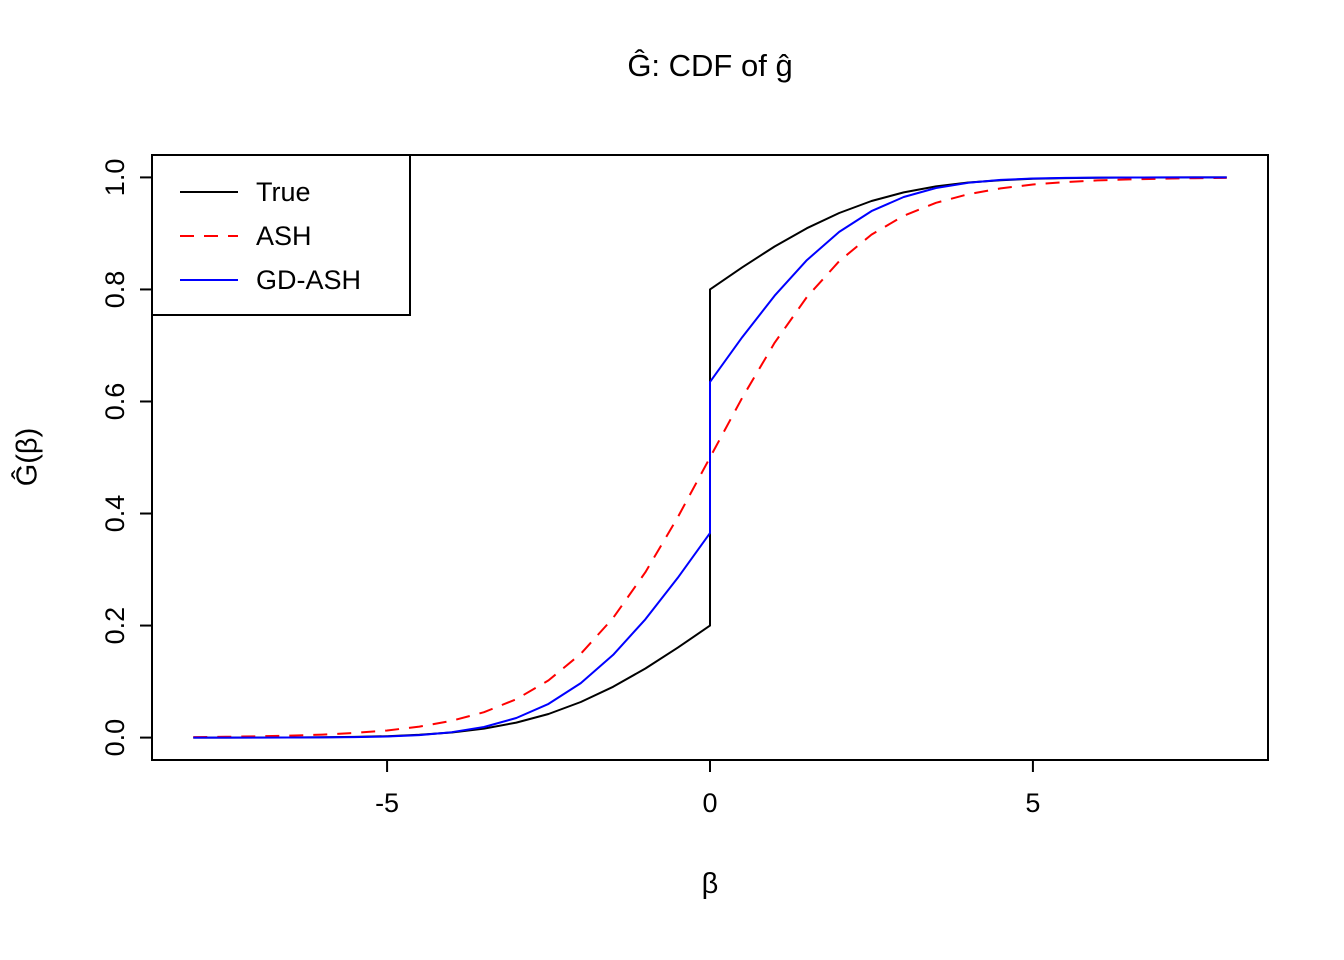 This screenshot has height=960, width=1344. Describe the element at coordinates (115, 738) in the screenshot. I see `y-tick-label: 0.0` at that location.